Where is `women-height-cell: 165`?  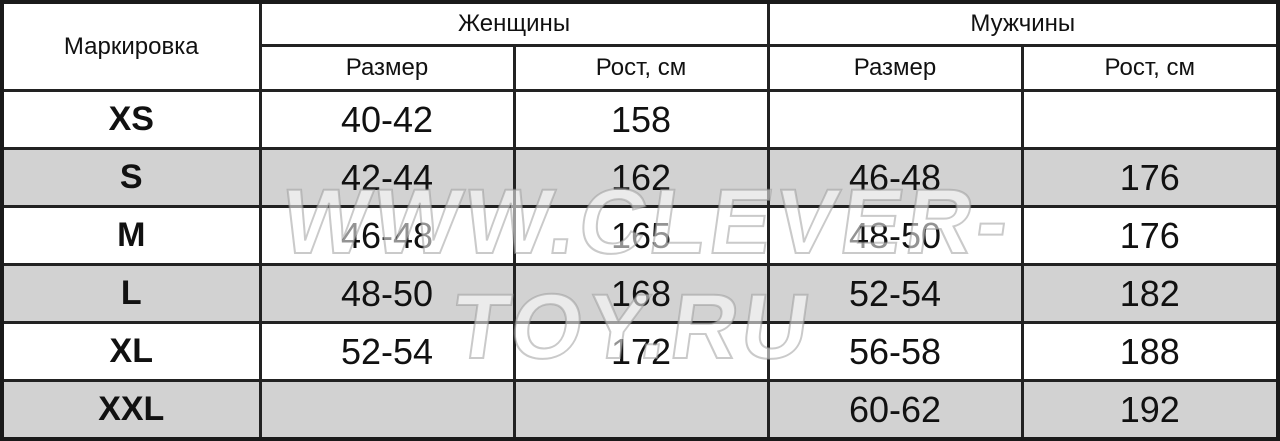
women-height-cell: 165 is located at coordinates (641, 235).